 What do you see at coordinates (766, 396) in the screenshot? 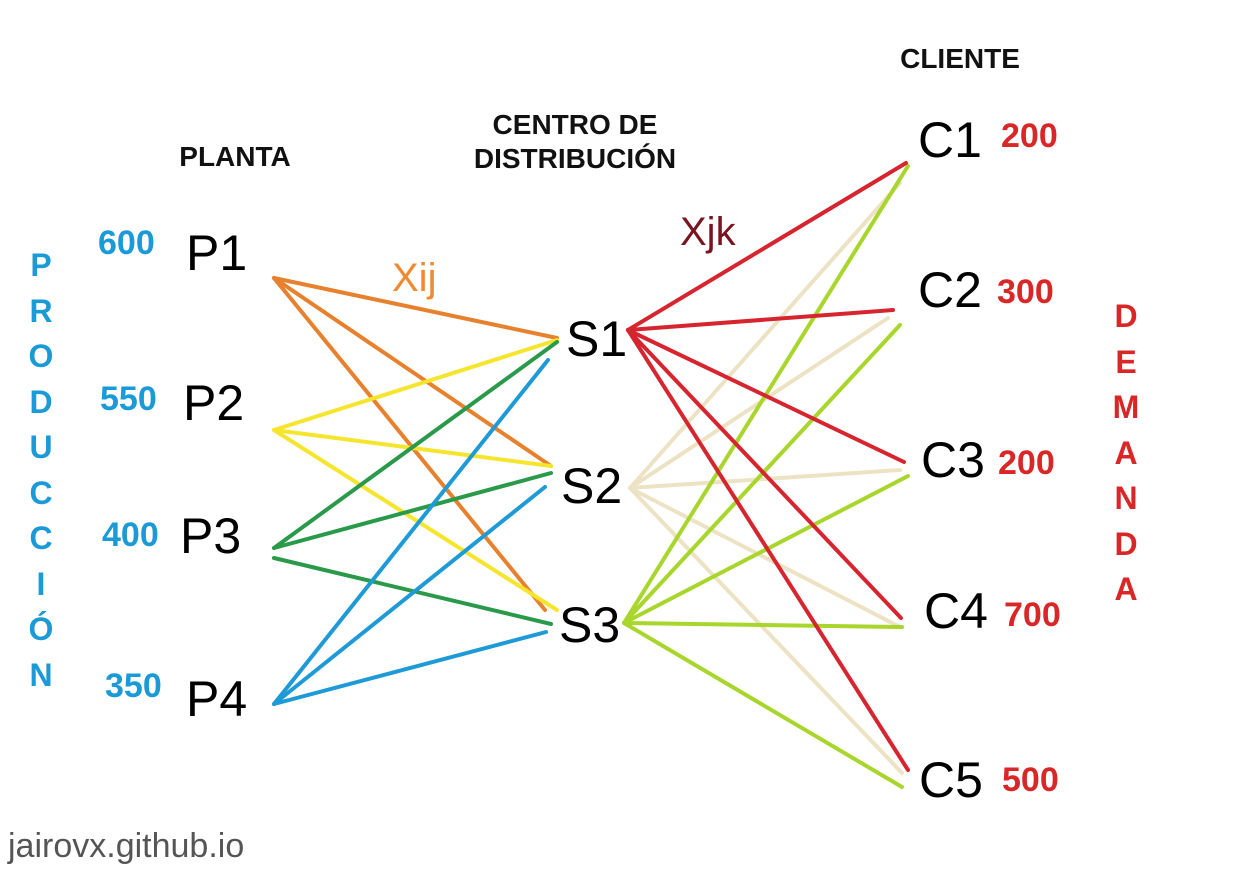
I see `edge-s1-c3` at bounding box center [766, 396].